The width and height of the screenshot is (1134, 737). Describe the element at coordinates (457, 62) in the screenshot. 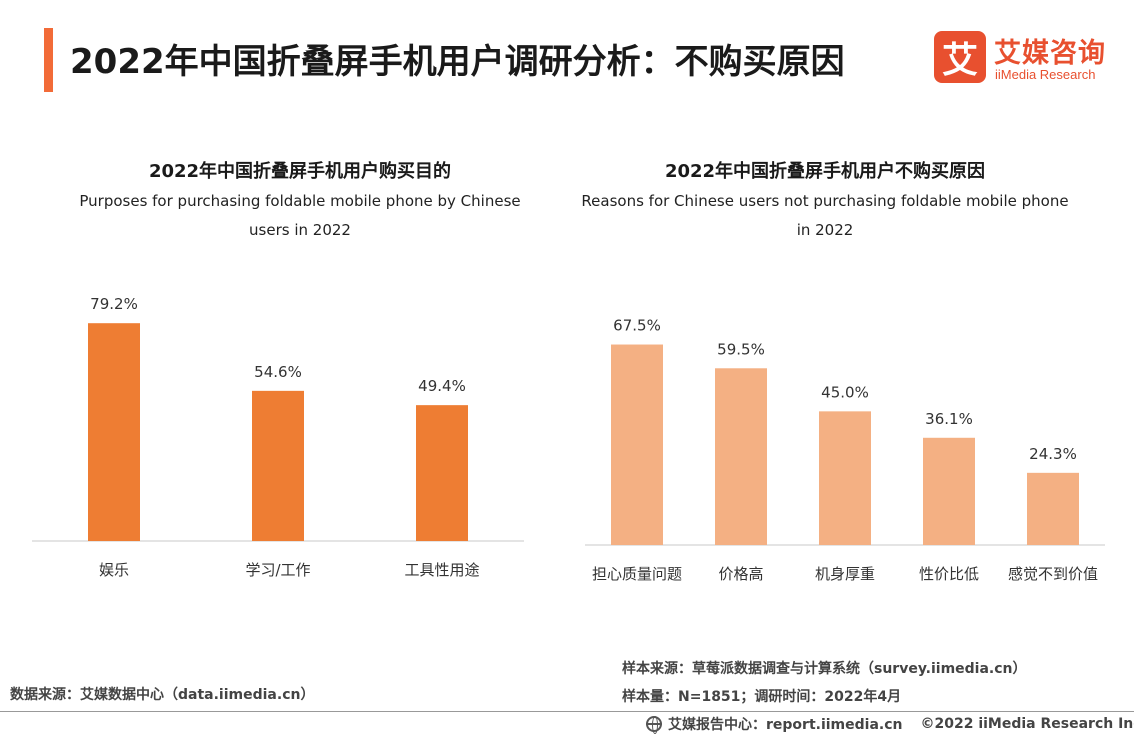

I see `page-title: 2022年中国折叠屏手机用户调研分析：不购买原因` at that location.